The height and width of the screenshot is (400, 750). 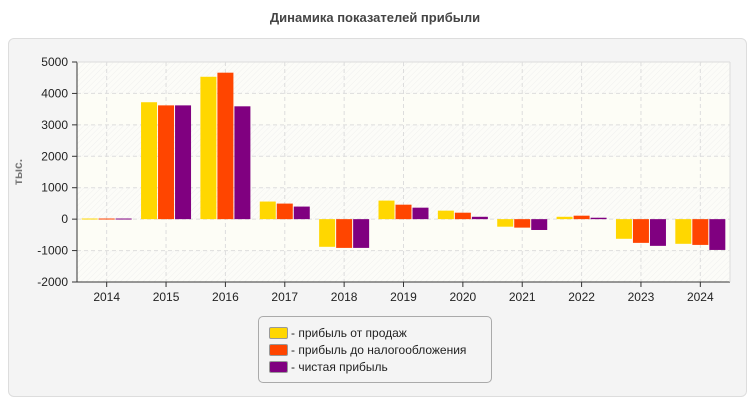 I want to click on legend-label: - прибыль до налогообложения, so click(x=379, y=349).